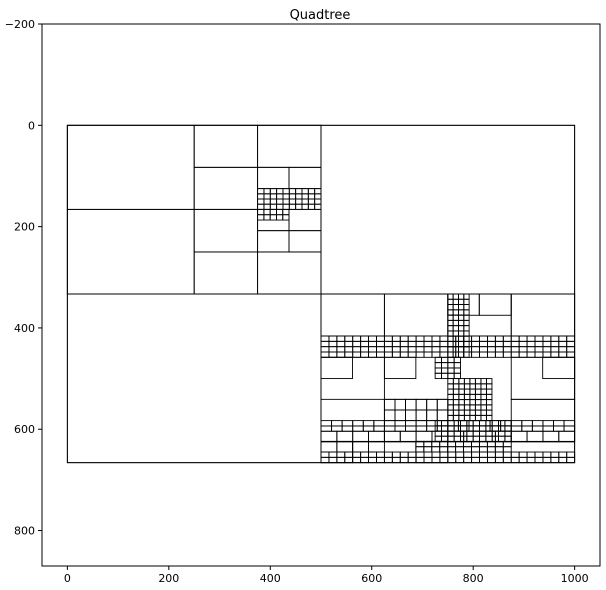 This screenshot has height=590, width=606. Describe the element at coordinates (20, 24) in the screenshot. I see `y-tick-label: −200` at that location.